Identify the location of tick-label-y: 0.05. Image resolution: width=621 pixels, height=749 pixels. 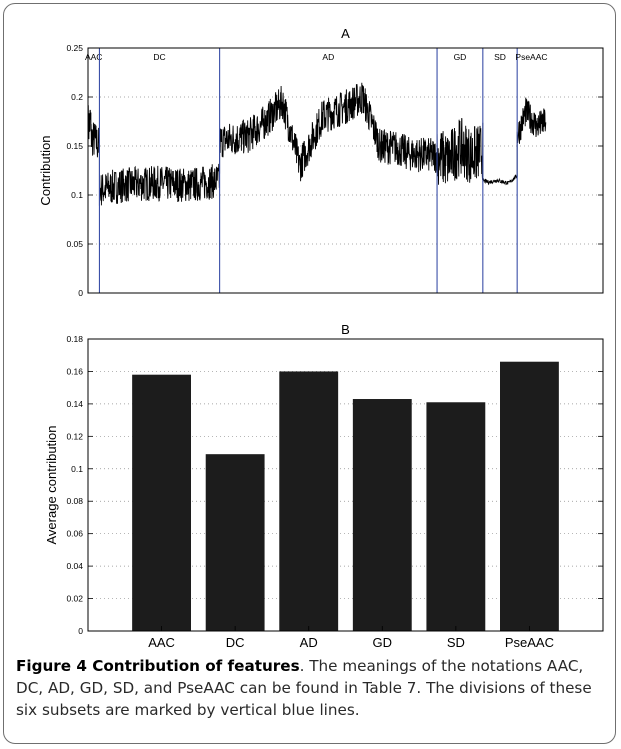
(74, 244).